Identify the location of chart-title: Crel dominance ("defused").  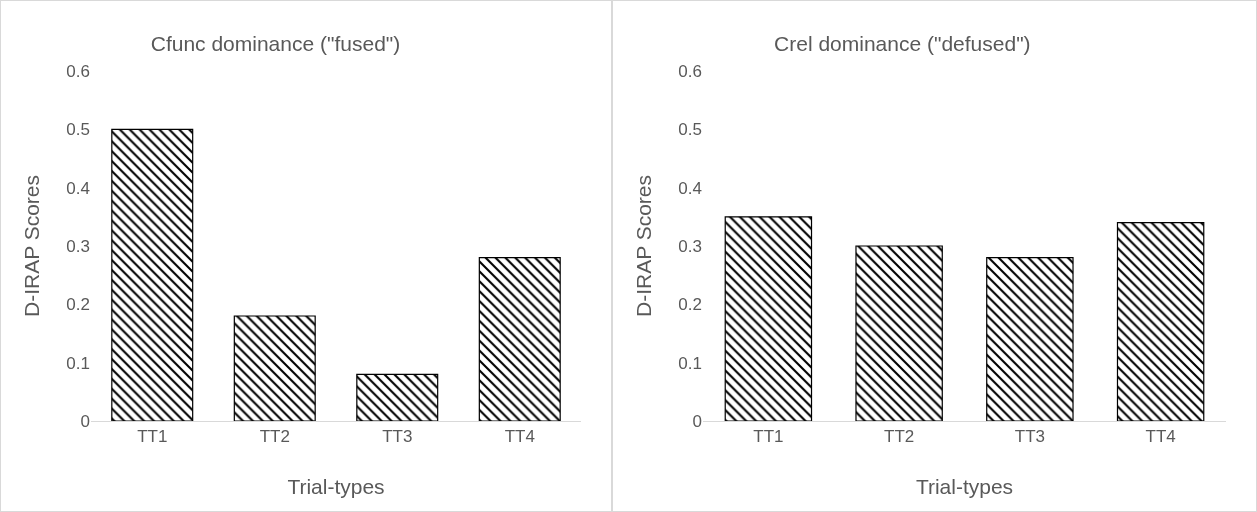
(902, 44).